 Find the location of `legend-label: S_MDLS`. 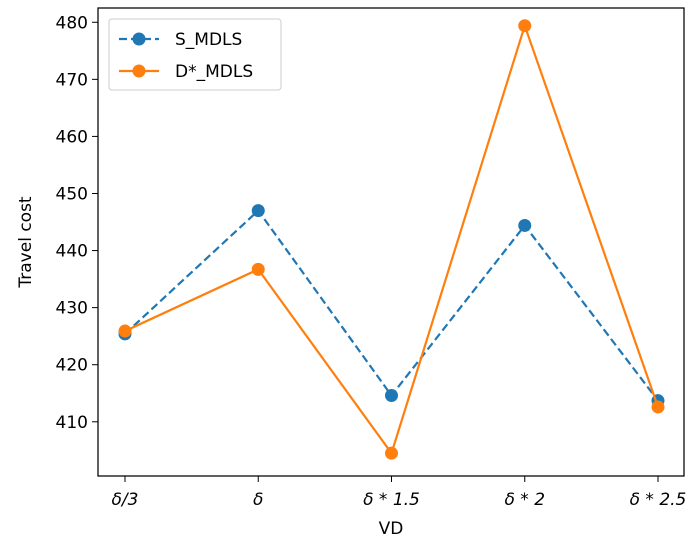

legend-label: S_MDLS is located at coordinates (208, 40).